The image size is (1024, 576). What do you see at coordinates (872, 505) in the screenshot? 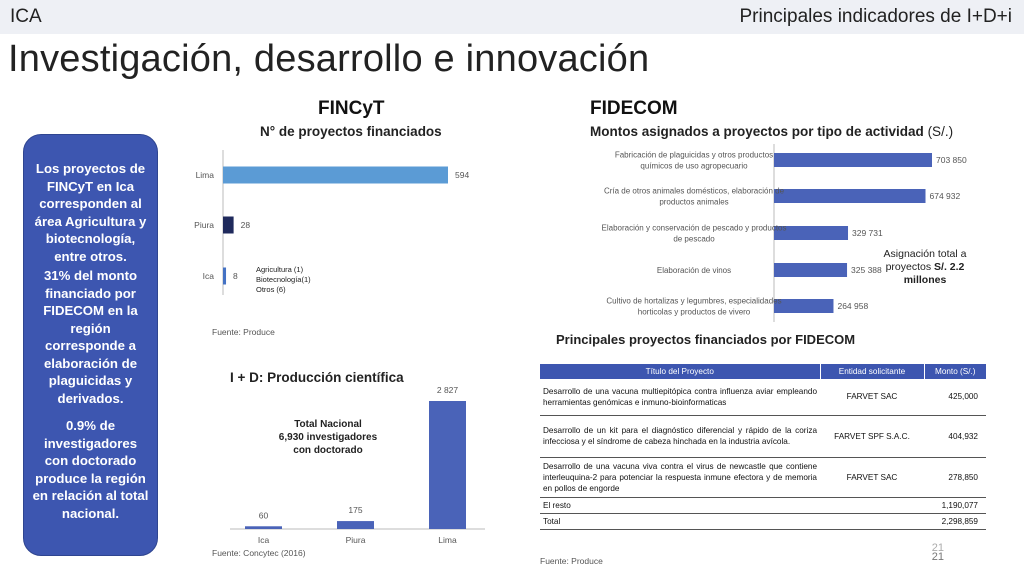
I see `resto-entidad` at bounding box center [872, 505].